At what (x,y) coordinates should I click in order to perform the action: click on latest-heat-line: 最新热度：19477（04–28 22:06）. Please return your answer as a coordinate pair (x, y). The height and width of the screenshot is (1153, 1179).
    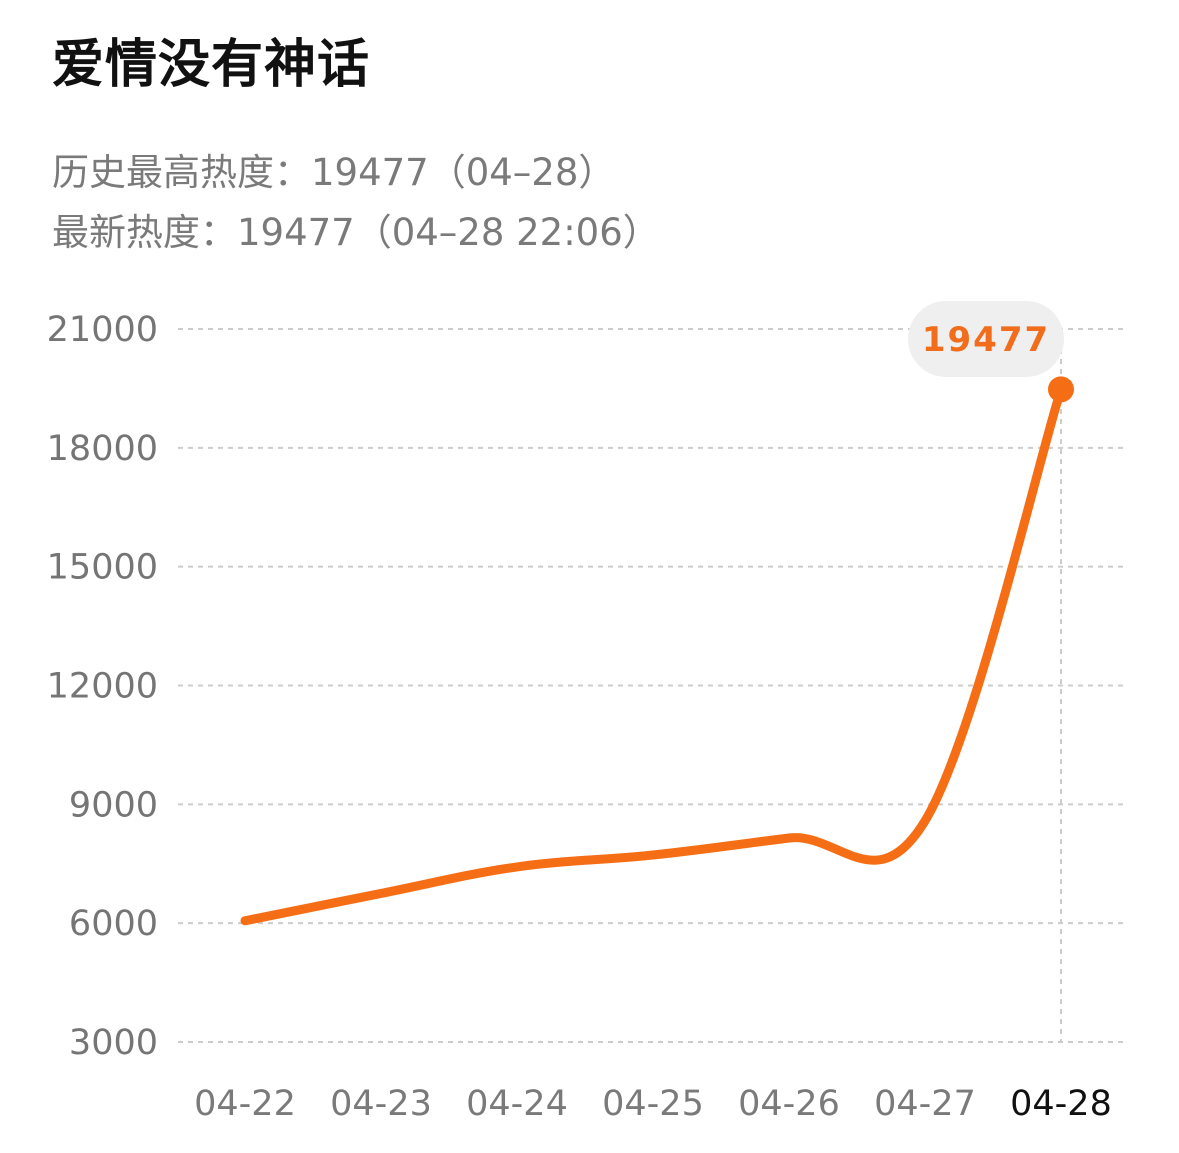
    Looking at the image, I should click on (356, 229).